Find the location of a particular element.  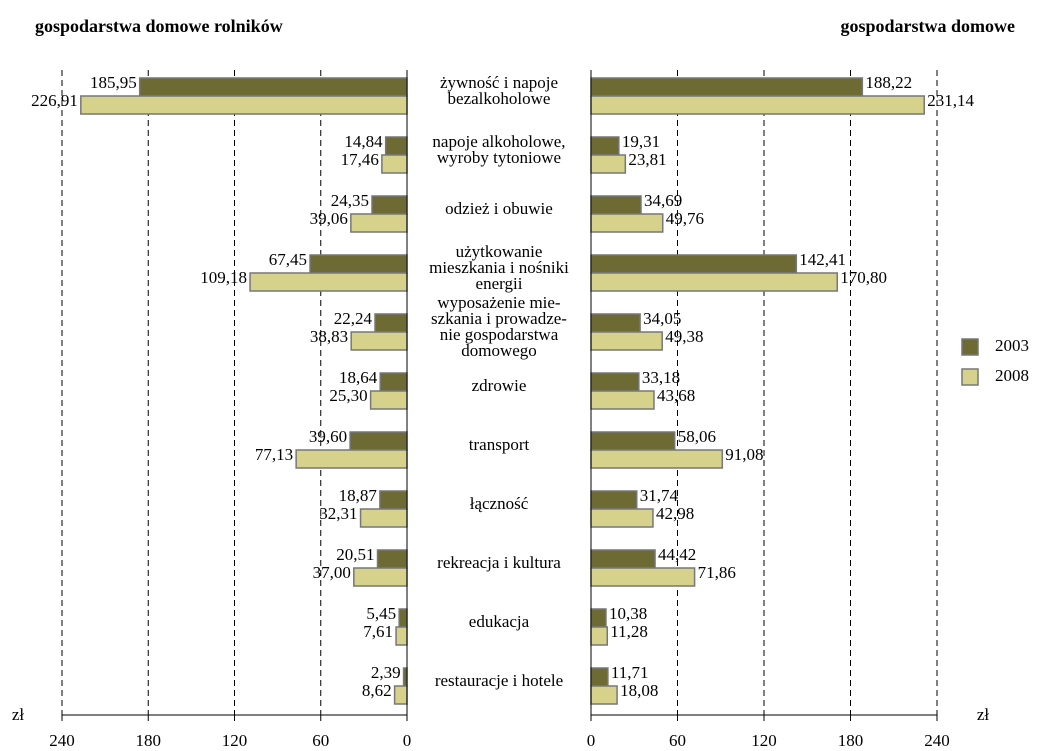

value-label: 67,45 is located at coordinates (288, 259).